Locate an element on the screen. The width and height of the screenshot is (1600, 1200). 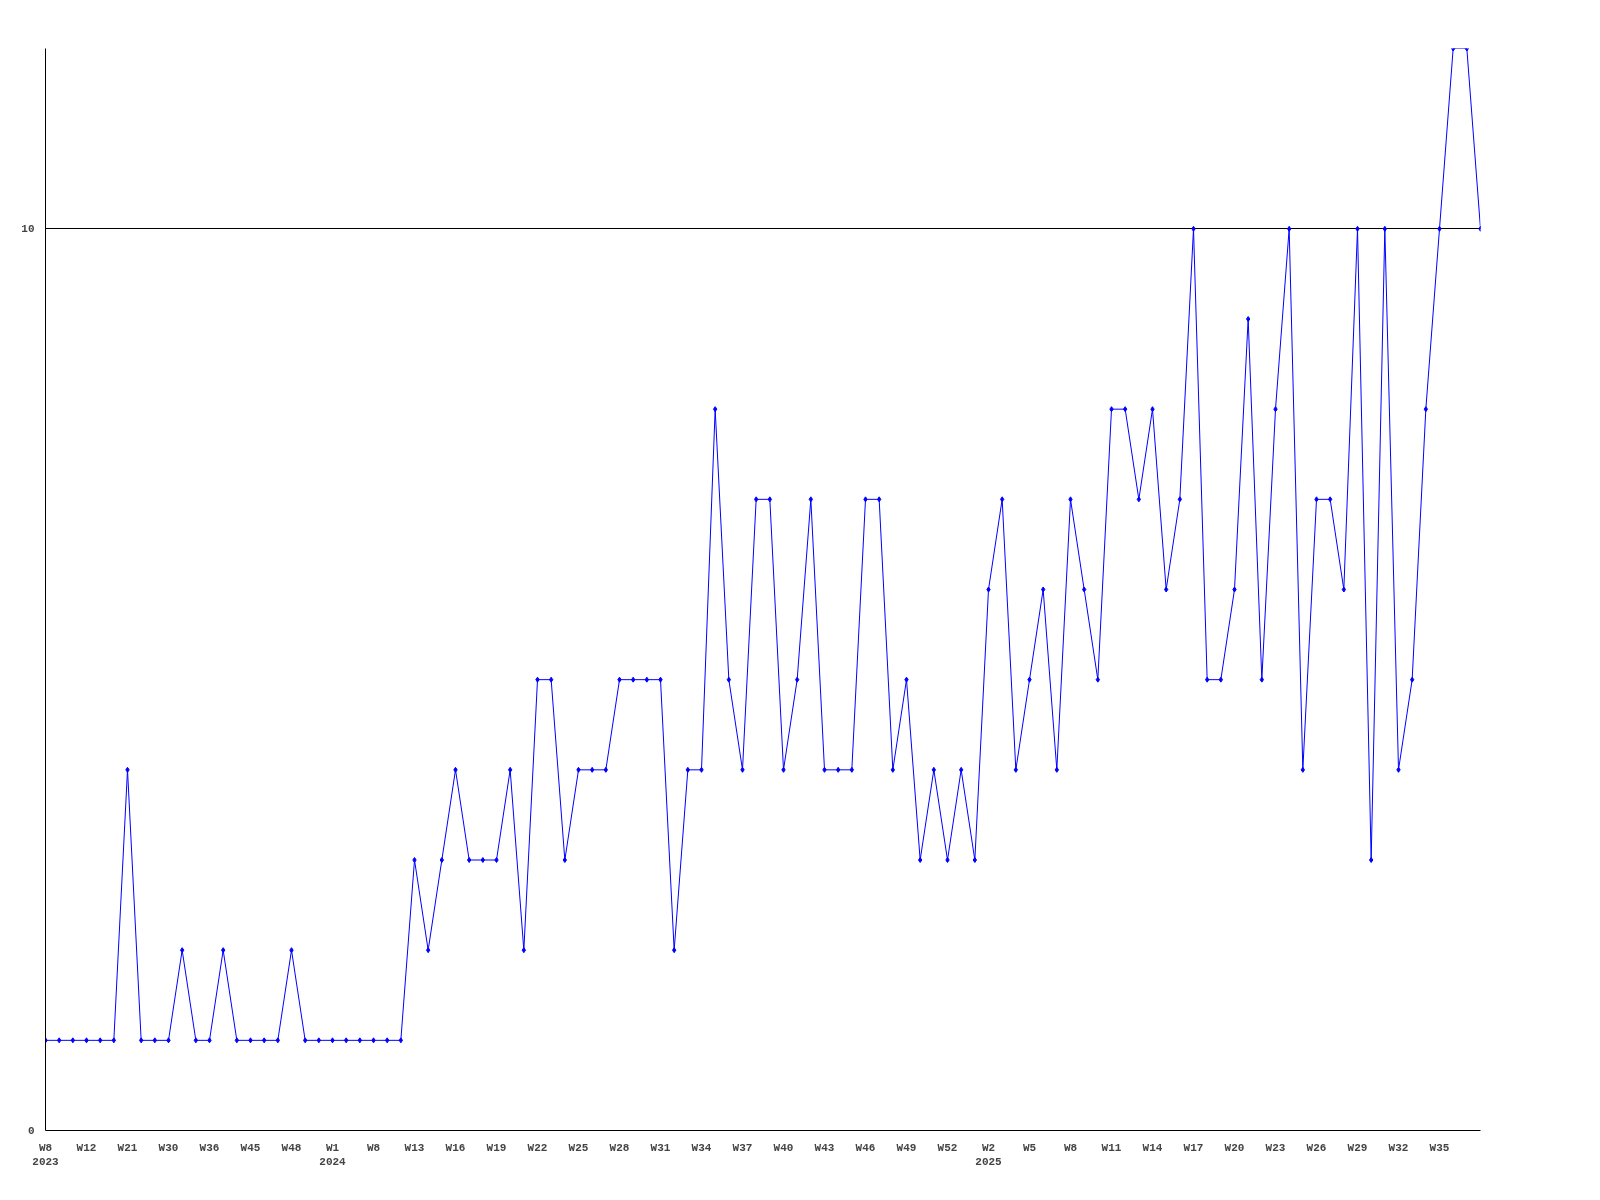
x-tick-label: W32 is located at coordinates (1398, 1147).